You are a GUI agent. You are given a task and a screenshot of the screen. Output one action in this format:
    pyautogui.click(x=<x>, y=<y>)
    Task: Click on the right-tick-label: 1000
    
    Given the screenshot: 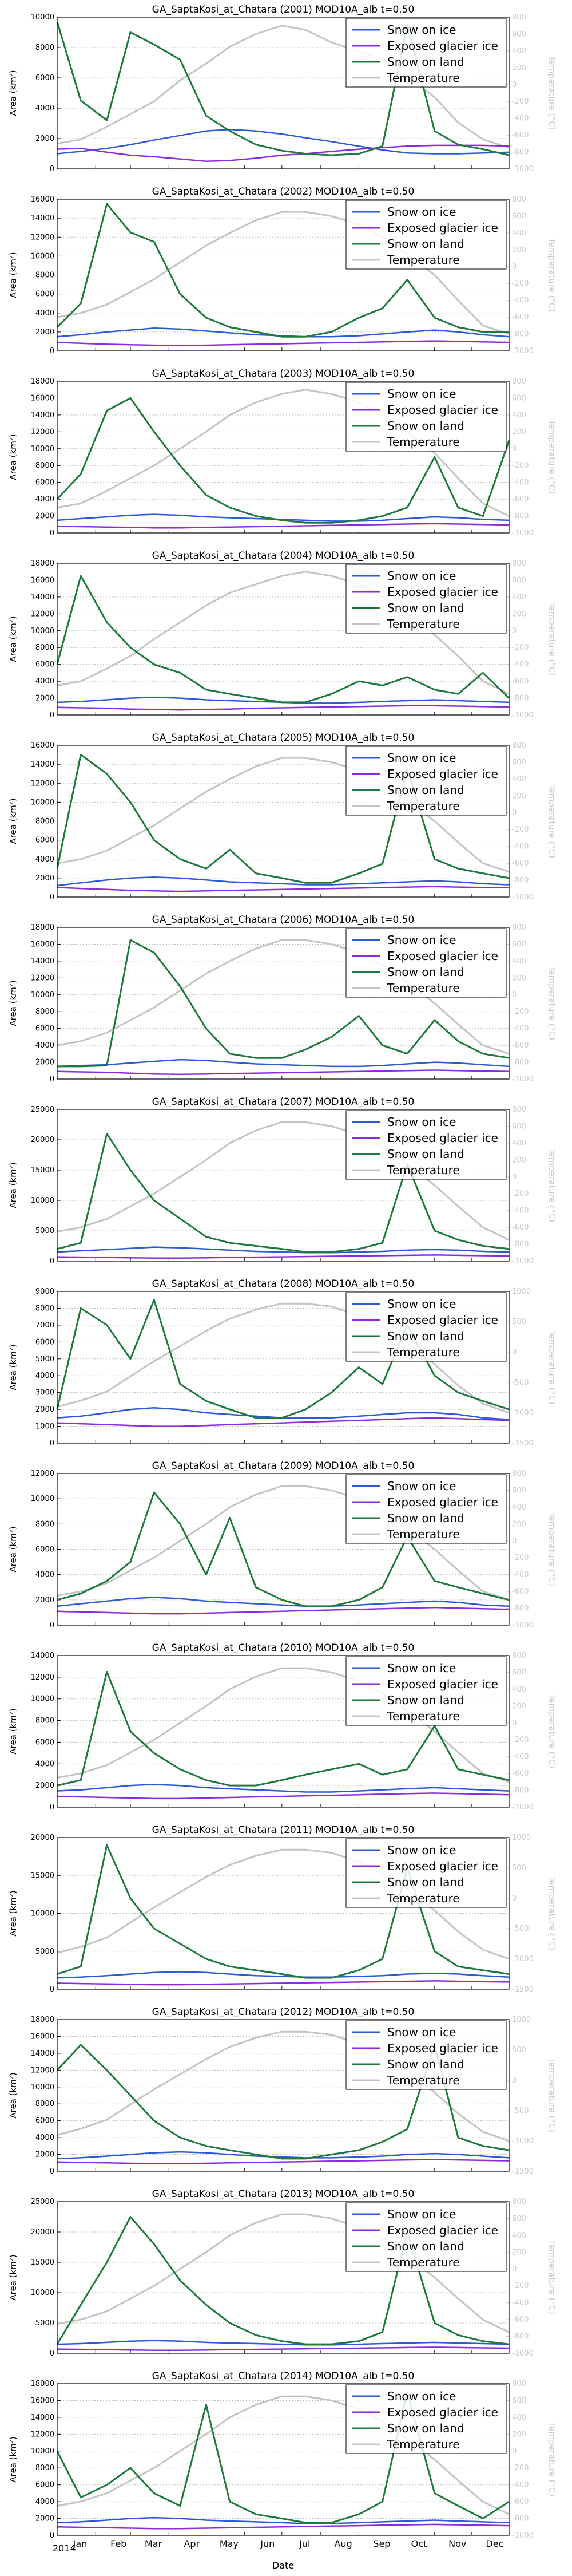 What is the action you would take?
    pyautogui.click(x=521, y=1838)
    